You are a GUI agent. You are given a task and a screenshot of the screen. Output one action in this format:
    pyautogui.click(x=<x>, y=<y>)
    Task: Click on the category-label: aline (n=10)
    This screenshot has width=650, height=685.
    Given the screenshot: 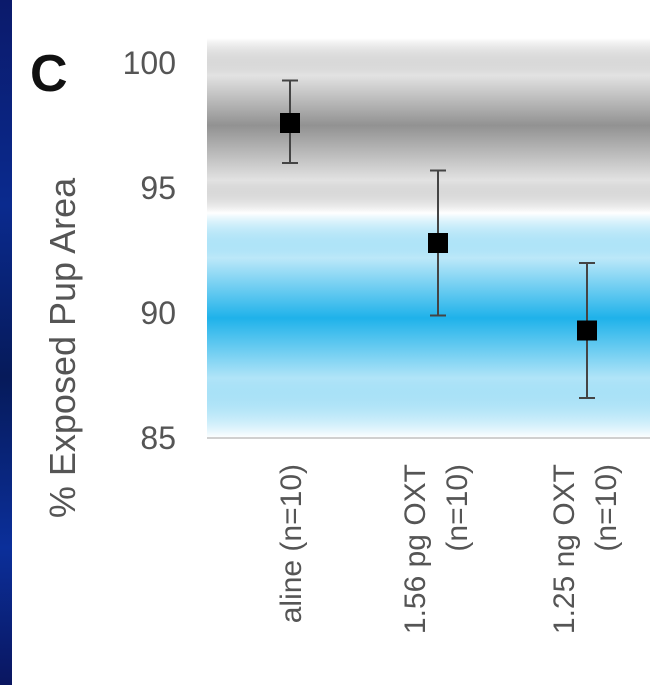 What is the action you would take?
    pyautogui.click(x=291, y=543)
    